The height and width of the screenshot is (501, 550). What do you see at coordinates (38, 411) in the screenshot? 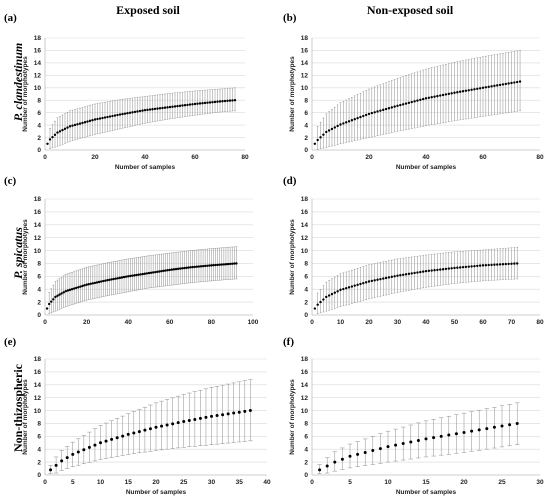
I see `y-tick-label: 10` at bounding box center [38, 411].